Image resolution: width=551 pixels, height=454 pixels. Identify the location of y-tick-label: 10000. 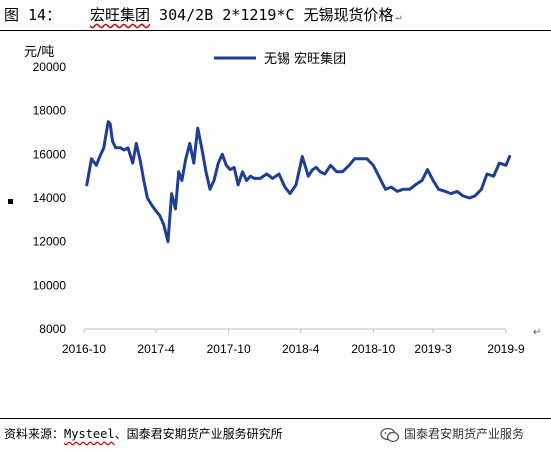
(50, 285).